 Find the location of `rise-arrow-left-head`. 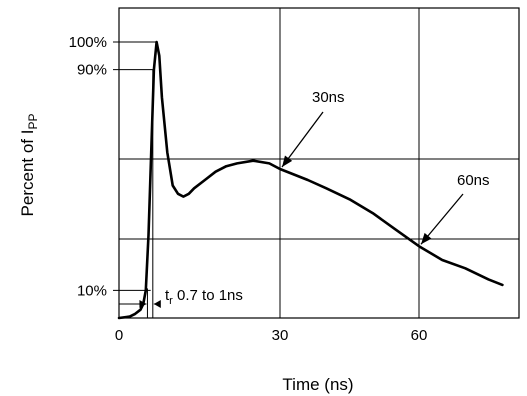

rise-arrow-left-head is located at coordinates (143, 304).